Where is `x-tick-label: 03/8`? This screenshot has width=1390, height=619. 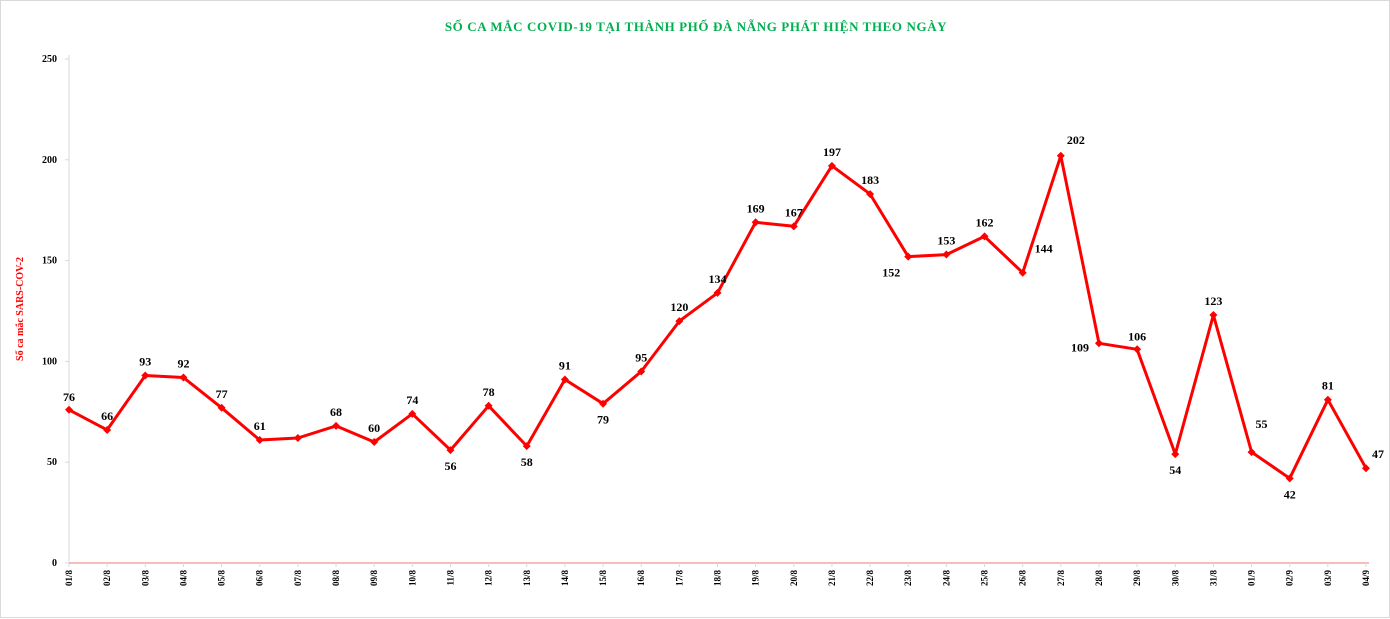
x-tick-label: 03/8 is located at coordinates (145, 578).